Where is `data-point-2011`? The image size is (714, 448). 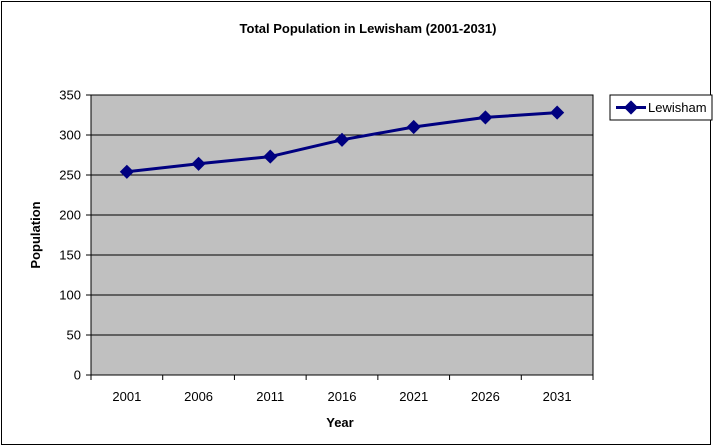 data-point-2011 is located at coordinates (270, 156).